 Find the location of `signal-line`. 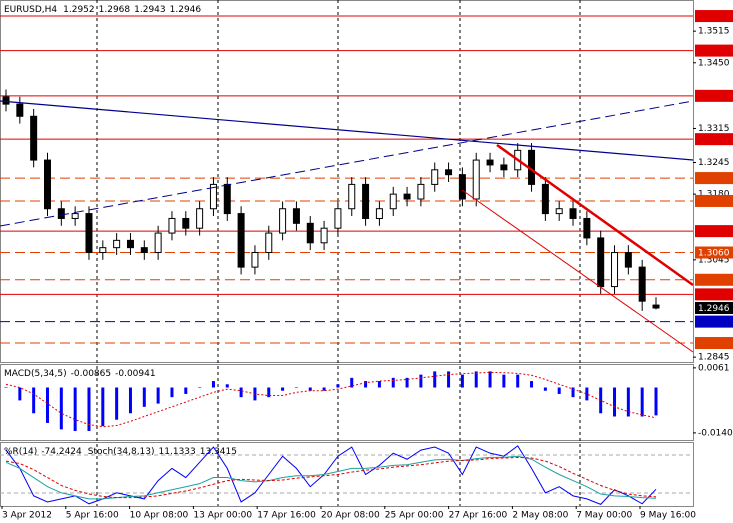

signal-line is located at coordinates (331, 399).